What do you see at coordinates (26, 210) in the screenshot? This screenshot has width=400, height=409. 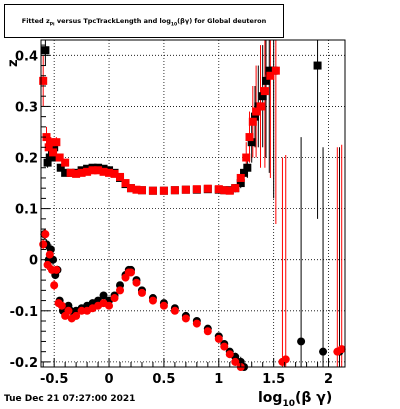 I see `y-tick-label: 0.1` at bounding box center [26, 210].